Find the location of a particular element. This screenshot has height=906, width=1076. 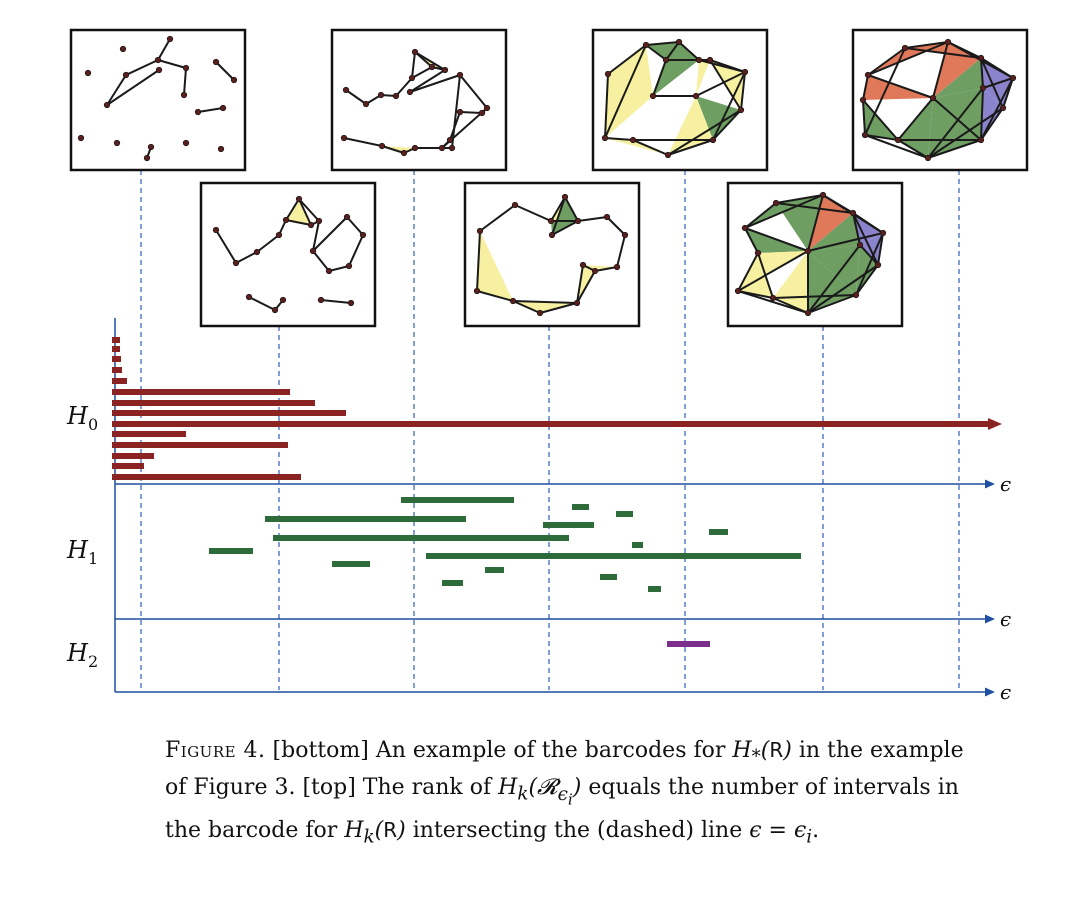

complex-panel is located at coordinates (419, 100).